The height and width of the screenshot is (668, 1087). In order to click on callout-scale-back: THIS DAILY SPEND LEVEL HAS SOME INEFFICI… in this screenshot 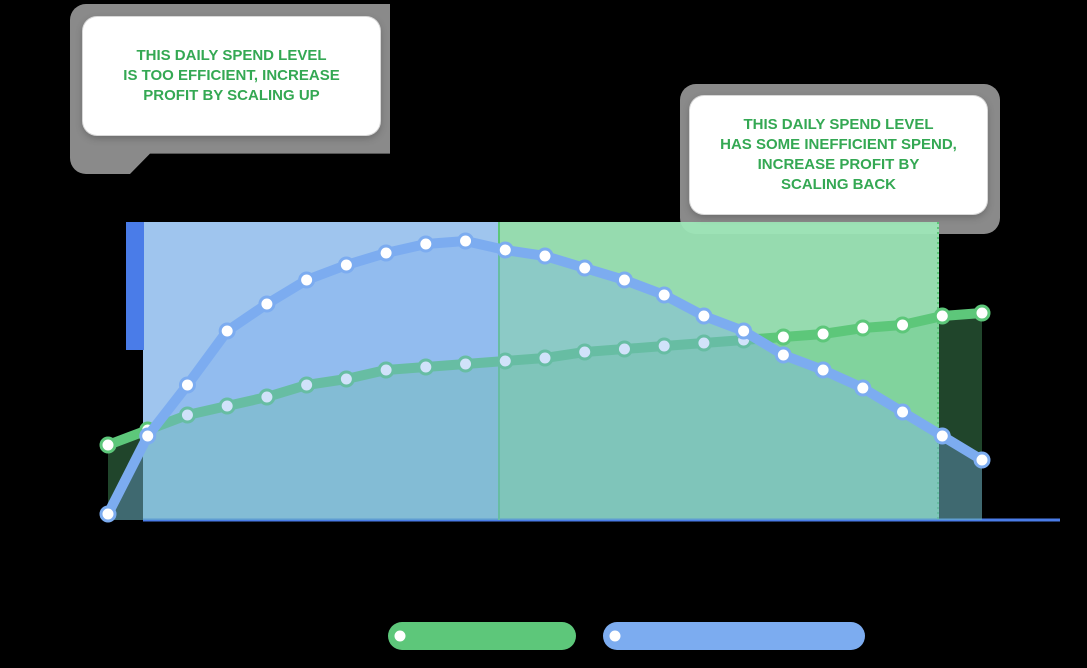, I will do `click(838, 155)`.